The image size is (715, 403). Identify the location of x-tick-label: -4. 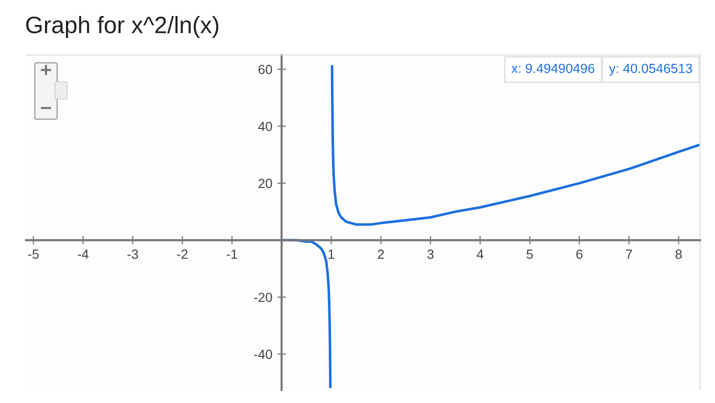
(83, 254).